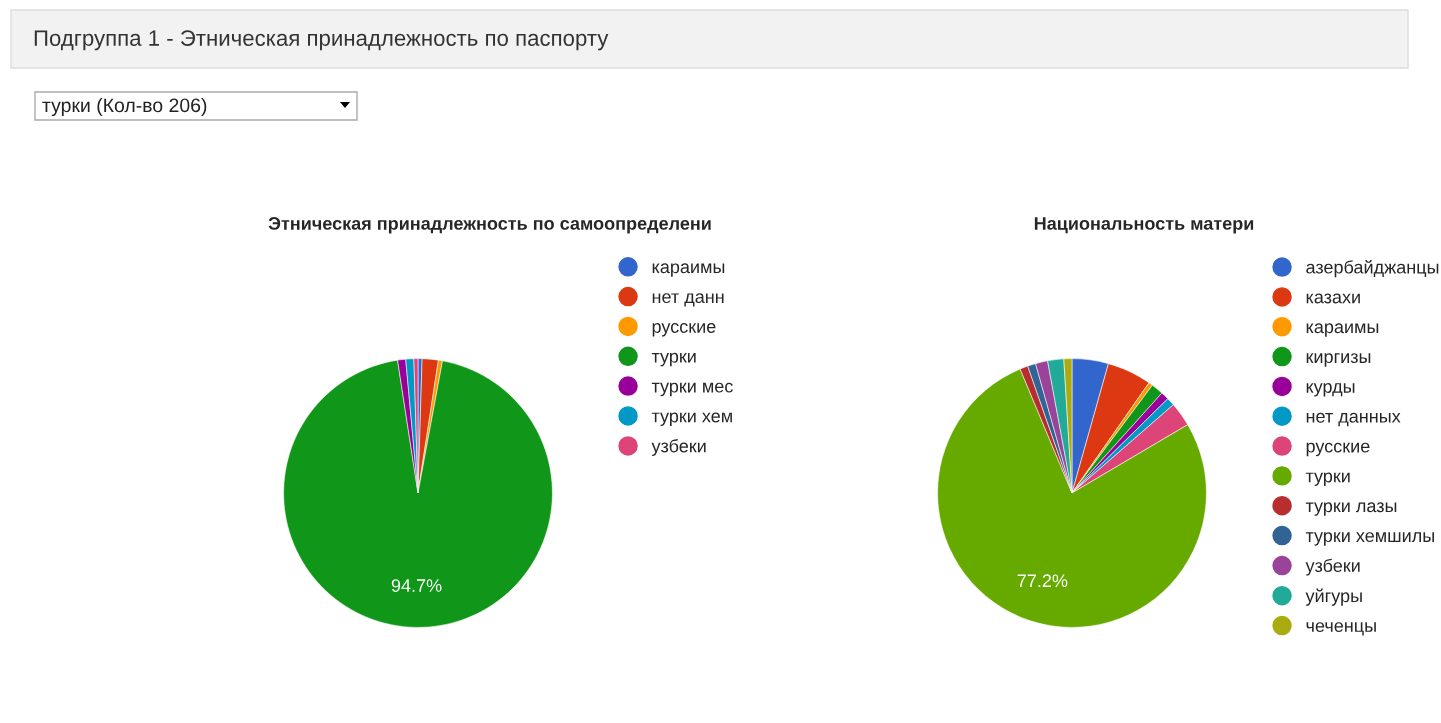 Image resolution: width=1441 pixels, height=723 pixels. I want to click on text: Подгруппа 1 - Этническая принадлежность по паспорту, so click(321, 40).